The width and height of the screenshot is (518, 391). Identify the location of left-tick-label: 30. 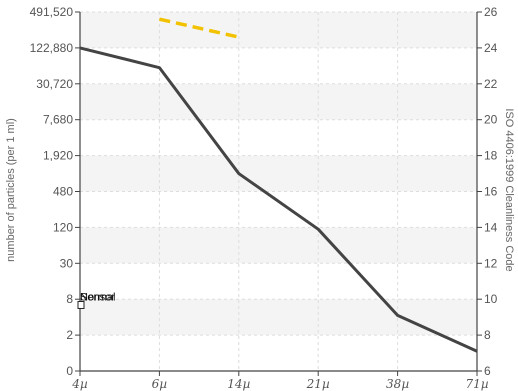
(67, 263).